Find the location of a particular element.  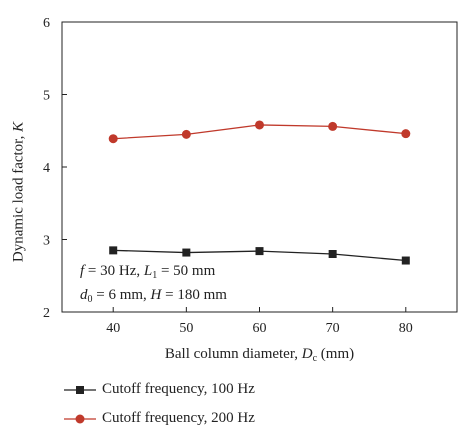

y-axis-label-text: Dynamic load factor, is located at coordinates (18, 199).